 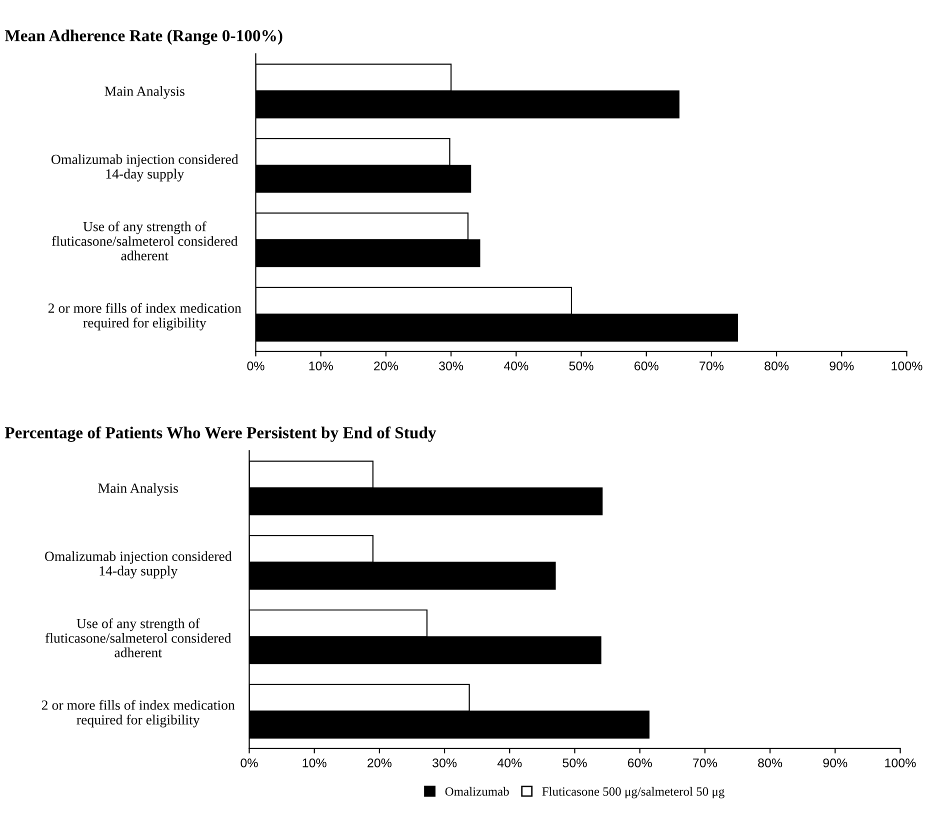 What do you see at coordinates (477, 791) in the screenshot?
I see `legend-label: Omalizumab` at bounding box center [477, 791].